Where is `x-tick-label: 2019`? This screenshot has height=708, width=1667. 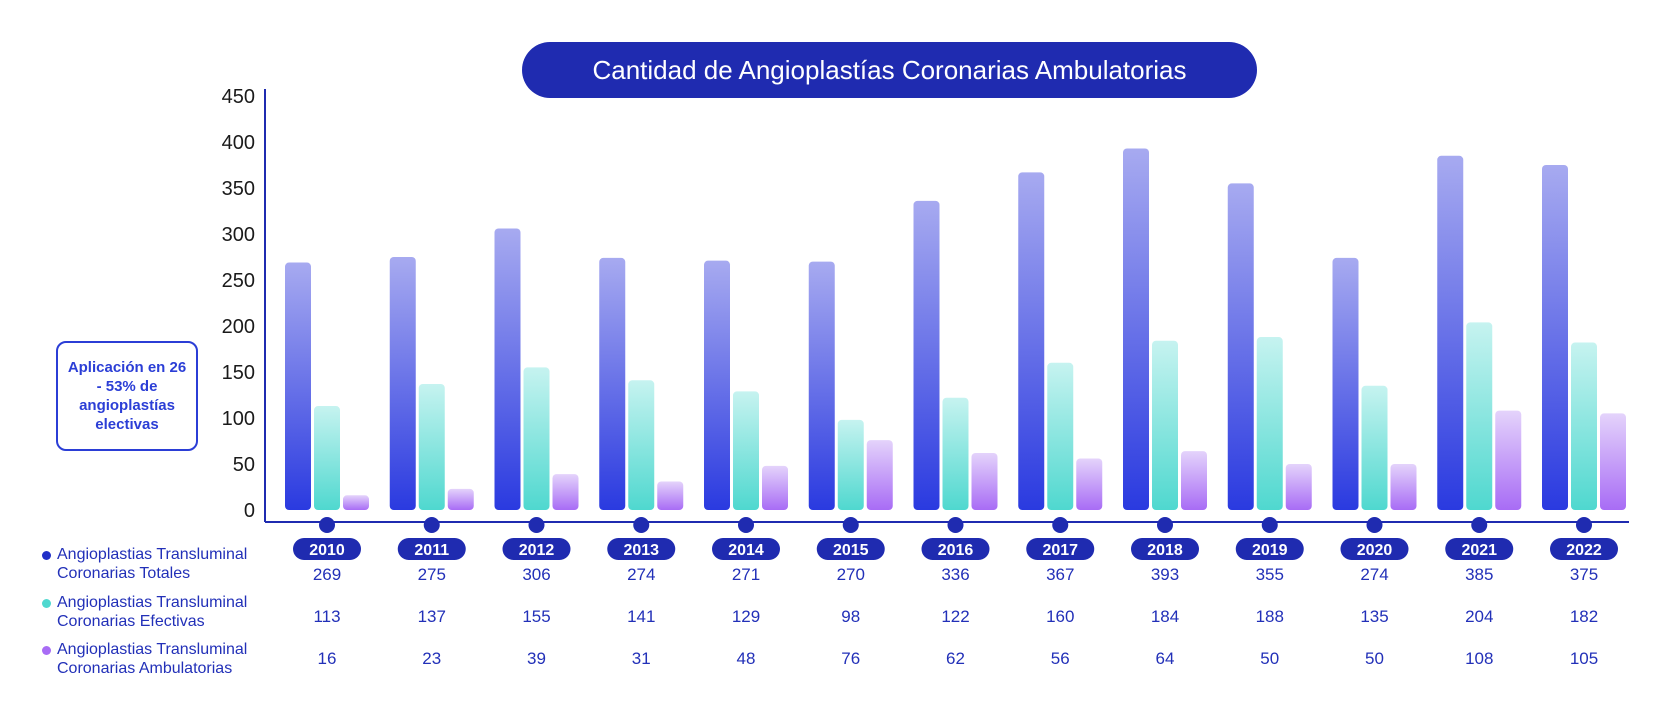 x-tick-label: 2019 is located at coordinates (1270, 550).